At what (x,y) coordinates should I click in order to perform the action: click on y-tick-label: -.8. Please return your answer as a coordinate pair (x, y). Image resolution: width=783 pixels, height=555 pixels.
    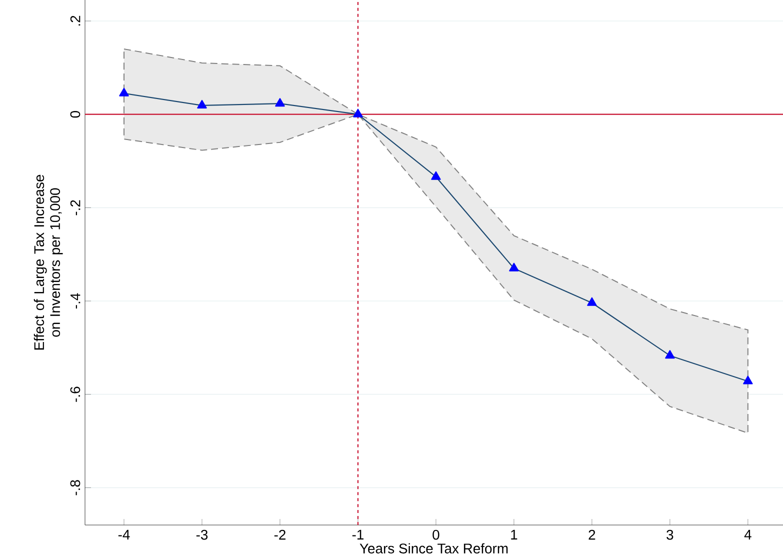
    Looking at the image, I should click on (75, 488).